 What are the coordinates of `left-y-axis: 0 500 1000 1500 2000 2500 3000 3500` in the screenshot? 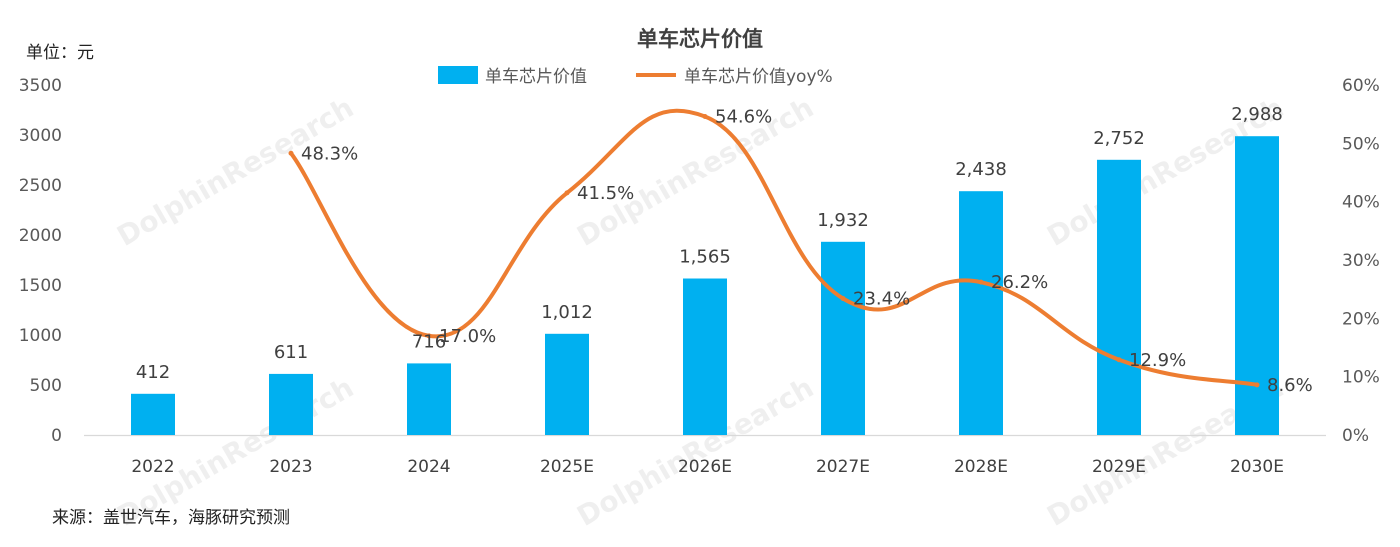 It's located at (40, 261).